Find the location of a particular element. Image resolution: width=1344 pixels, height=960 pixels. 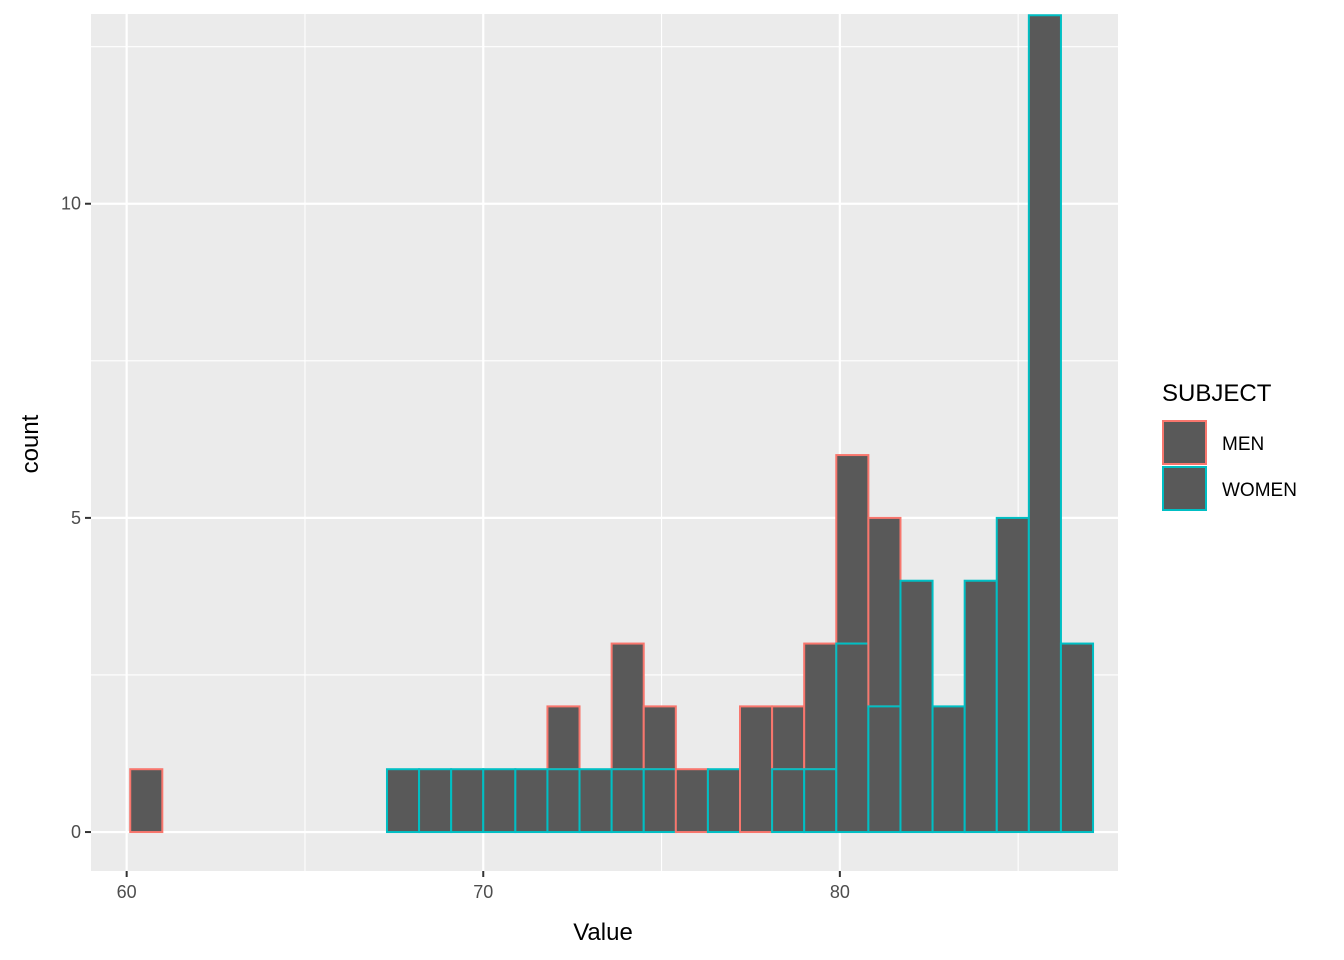

x-tick-label: 70 is located at coordinates (483, 892).